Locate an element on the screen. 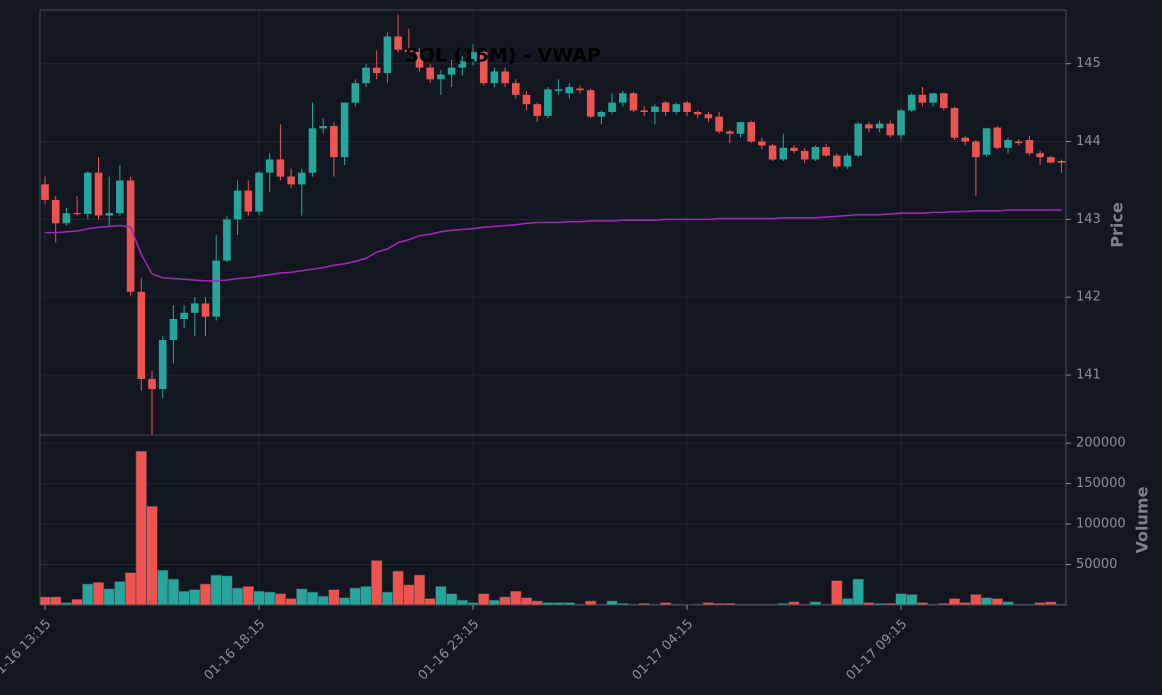 This screenshot has width=1162, height=695. y-tick-label: 145 is located at coordinates (1088, 63).